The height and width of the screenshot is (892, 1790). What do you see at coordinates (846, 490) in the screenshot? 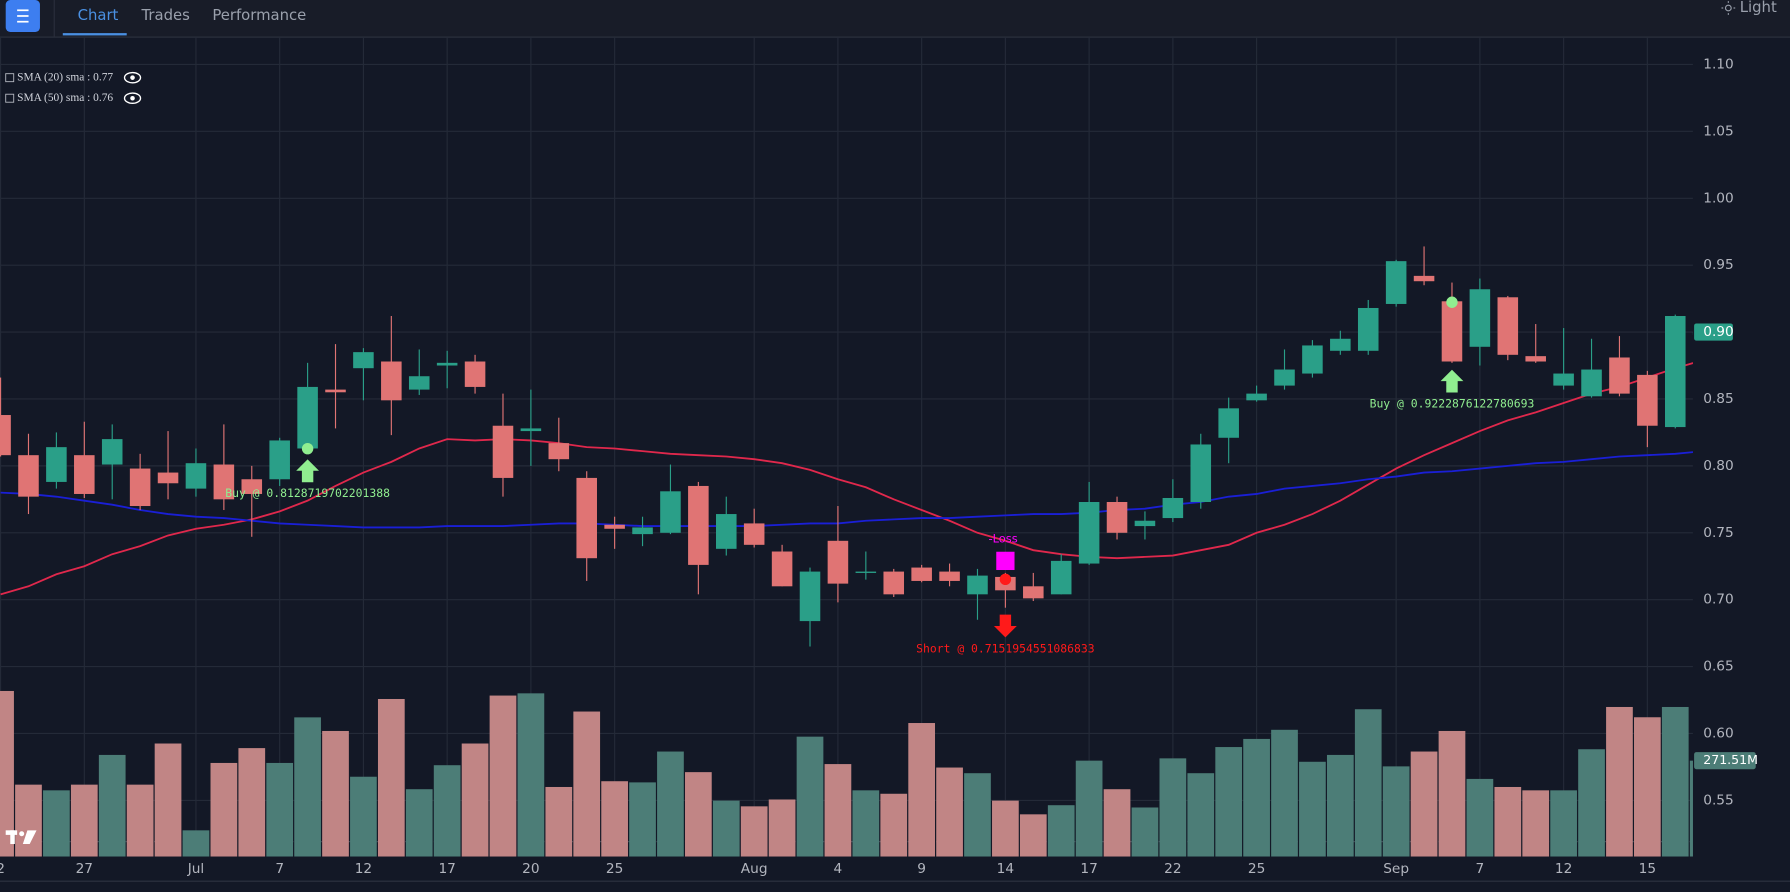
I see `sma-line` at bounding box center [846, 490].